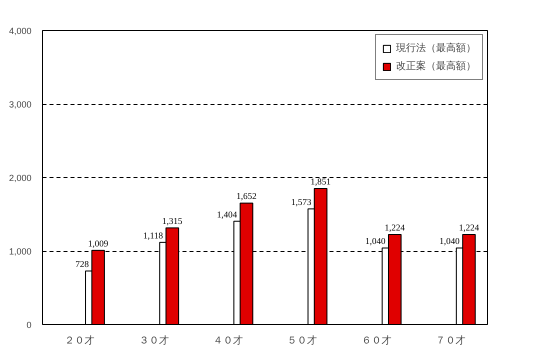 The height and width of the screenshot is (354, 547). What do you see at coordinates (20, 31) in the screenshot?
I see `y-tick-label: 4,000` at bounding box center [20, 31].